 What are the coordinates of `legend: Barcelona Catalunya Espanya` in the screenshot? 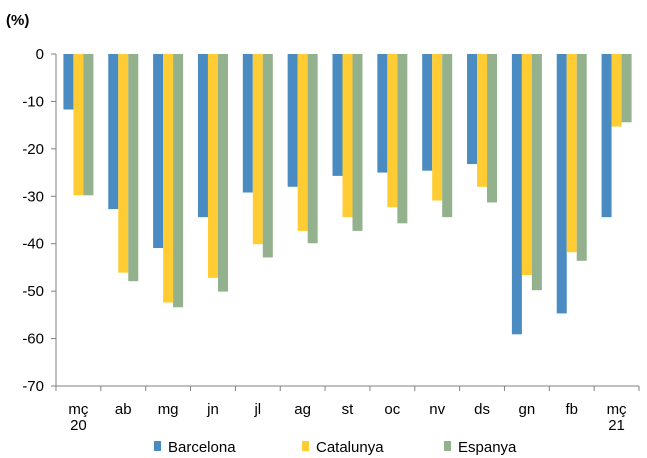 It's located at (335, 447).